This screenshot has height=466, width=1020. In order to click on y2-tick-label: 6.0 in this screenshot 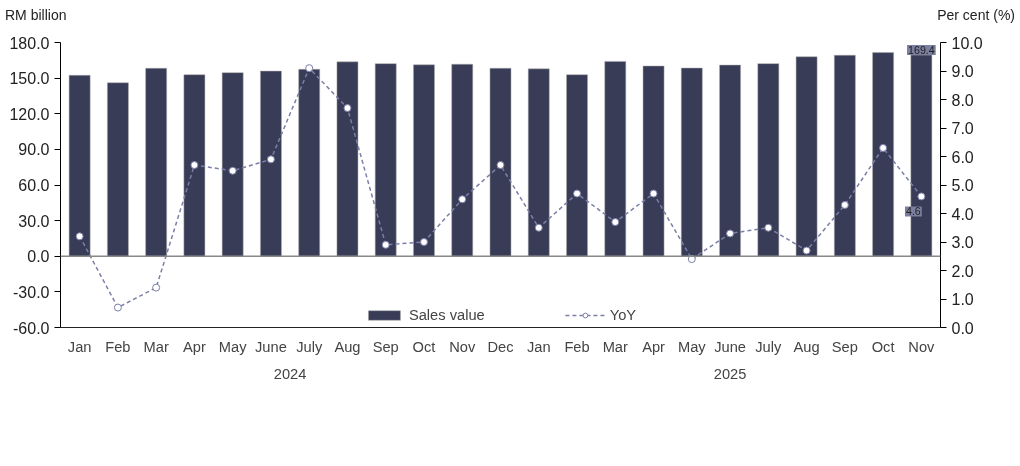, I will do `click(962, 157)`.